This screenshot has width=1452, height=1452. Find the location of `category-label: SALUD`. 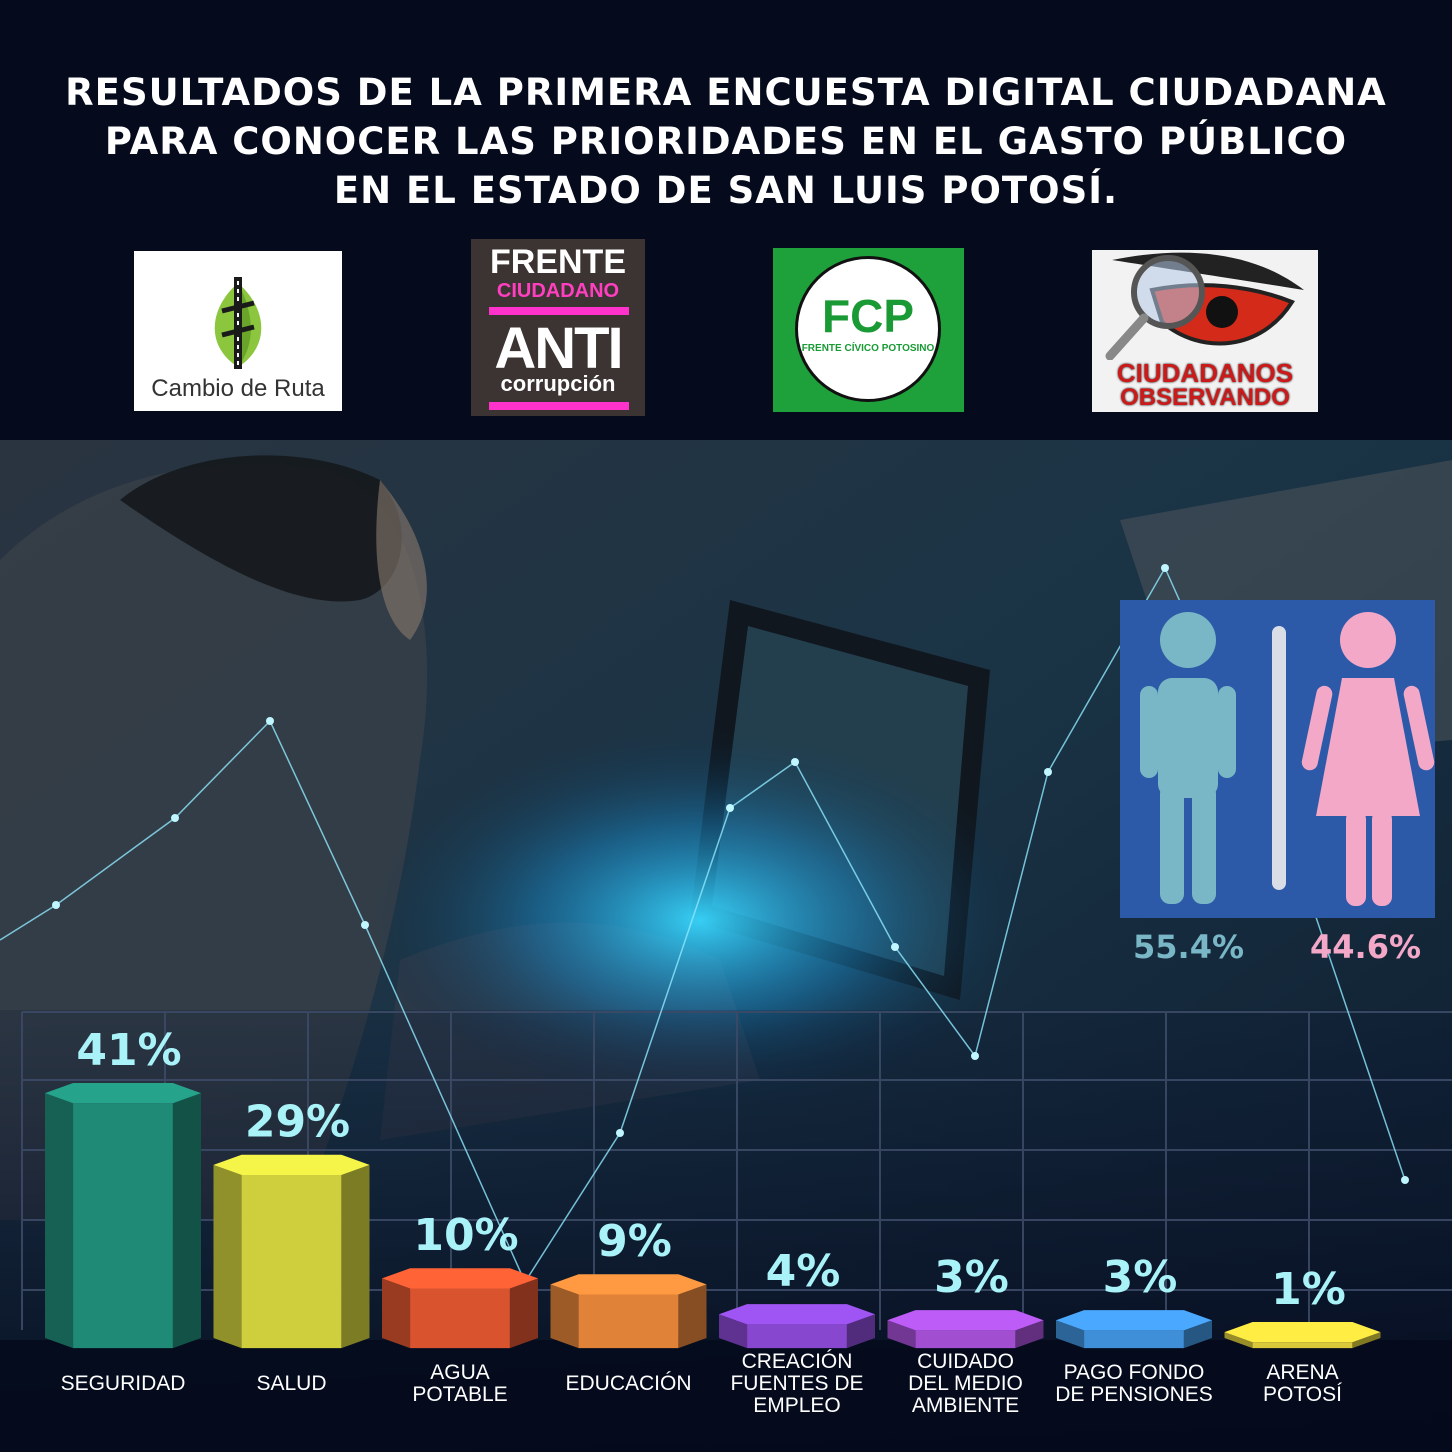

category-label: SALUD is located at coordinates (292, 1384).